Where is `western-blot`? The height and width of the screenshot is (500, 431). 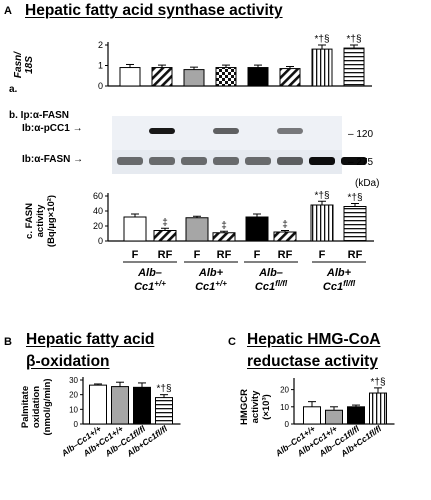 western-blot is located at coordinates (239, 145).